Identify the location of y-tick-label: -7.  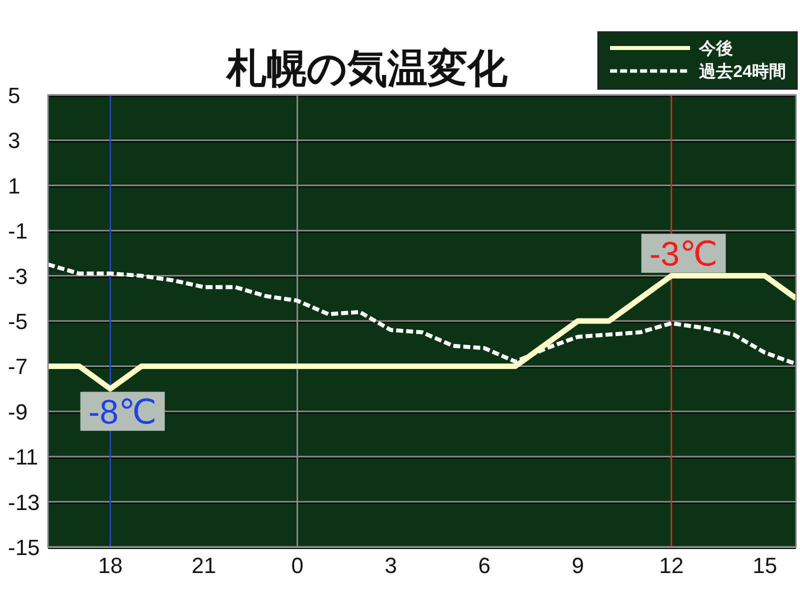
(18, 367).